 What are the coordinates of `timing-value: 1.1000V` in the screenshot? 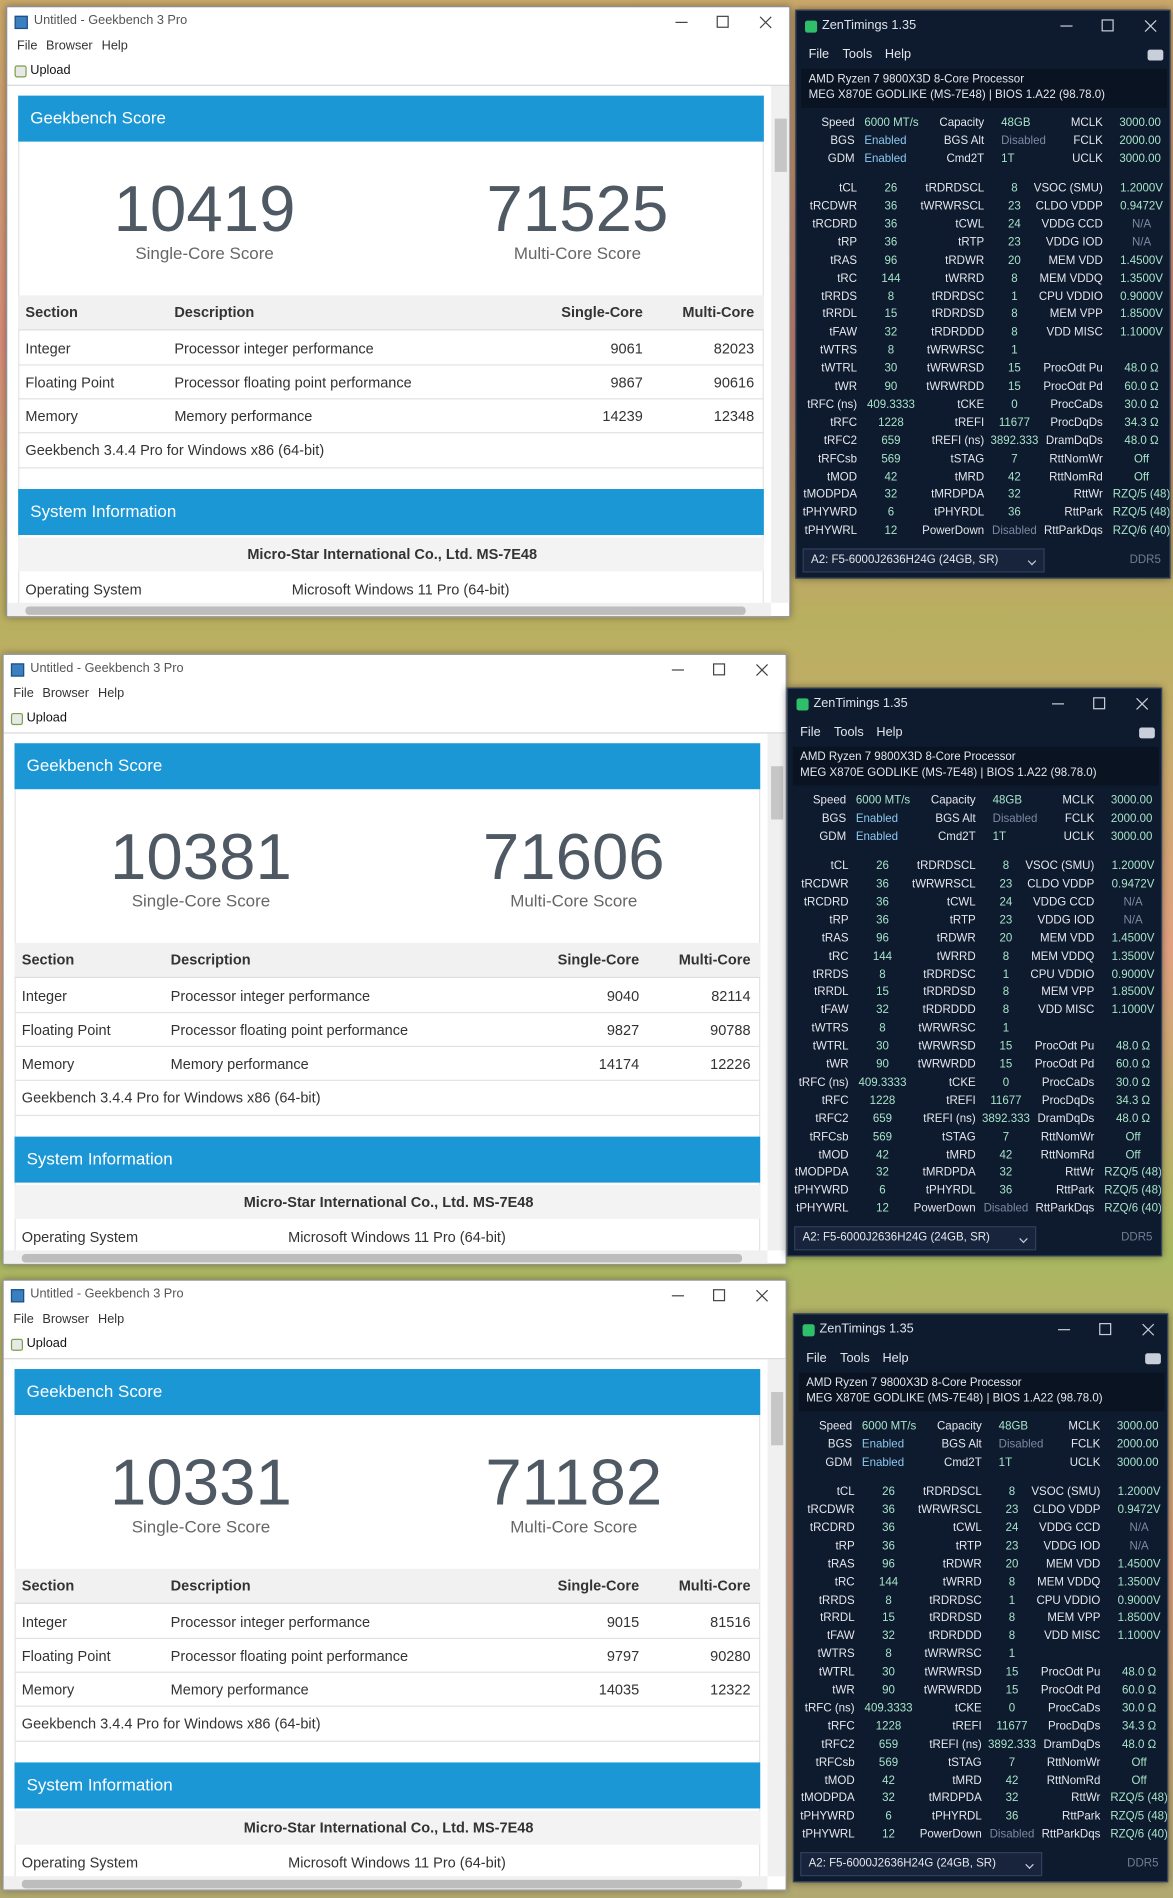 It's located at (1139, 1636).